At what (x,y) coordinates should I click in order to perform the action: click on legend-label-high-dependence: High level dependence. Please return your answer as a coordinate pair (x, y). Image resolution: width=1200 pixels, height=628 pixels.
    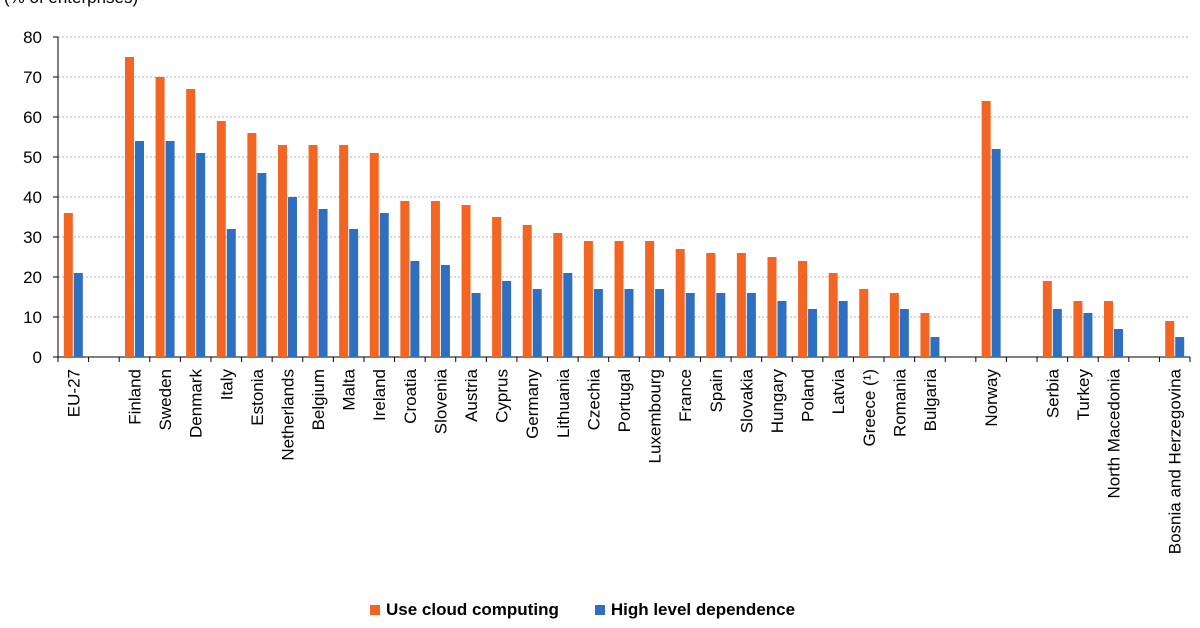
    Looking at the image, I should click on (703, 609).